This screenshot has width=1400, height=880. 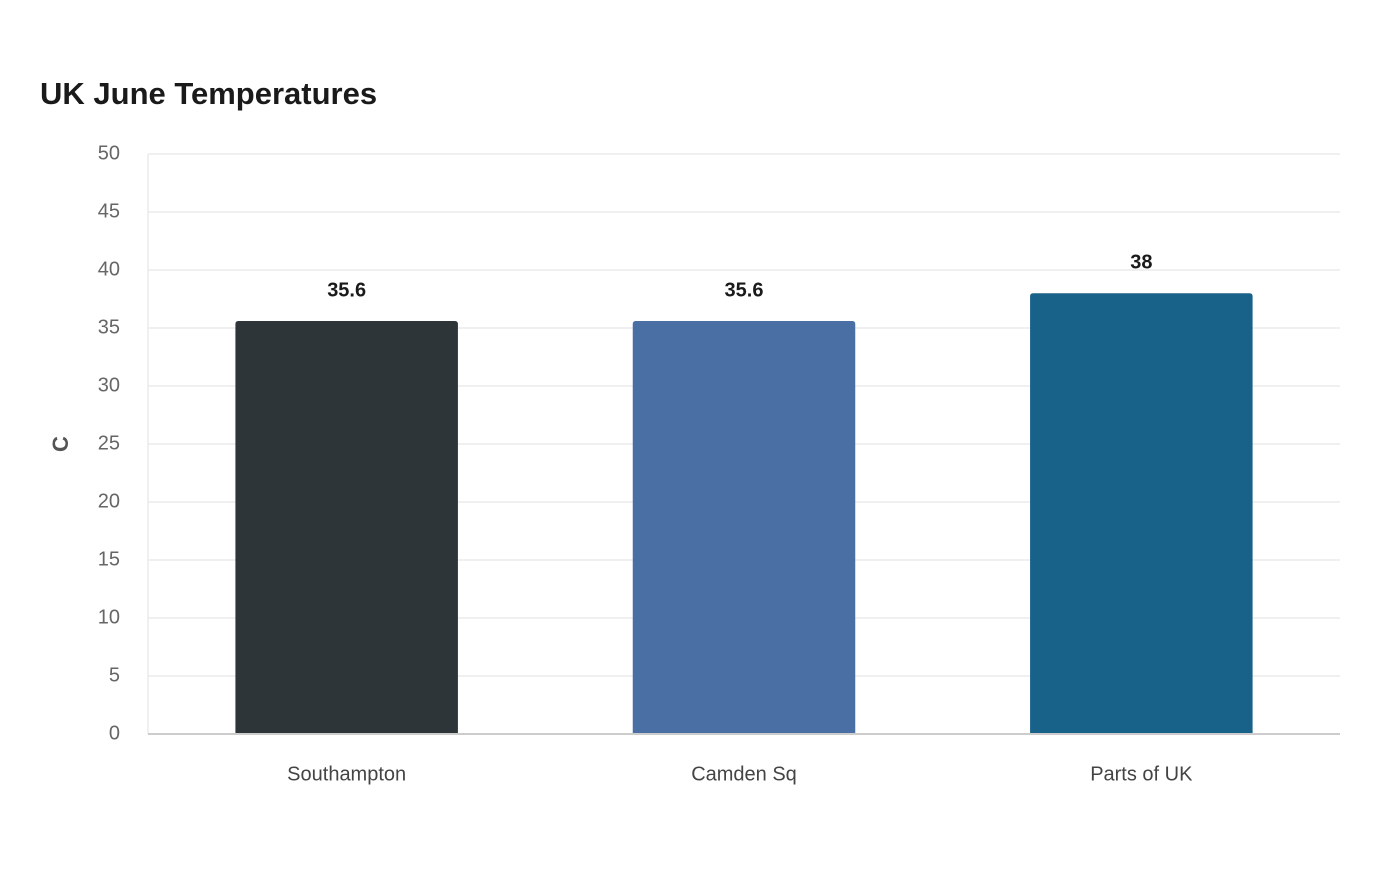 What do you see at coordinates (114, 675) in the screenshot?
I see `y-tick-label: 5` at bounding box center [114, 675].